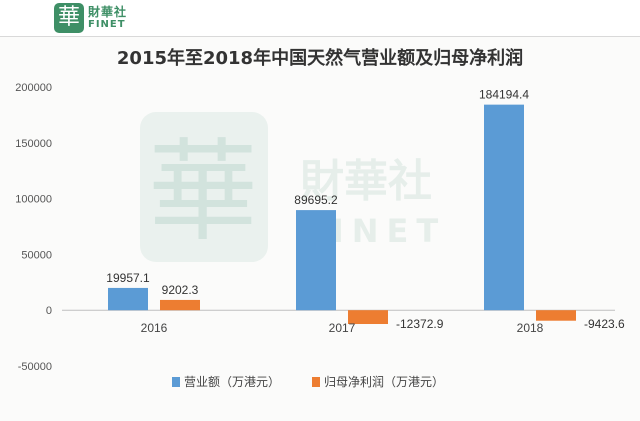 The image size is (640, 421). What do you see at coordinates (320, 18) in the screenshot?
I see `brand-header: 華 財華社 FINET` at bounding box center [320, 18].